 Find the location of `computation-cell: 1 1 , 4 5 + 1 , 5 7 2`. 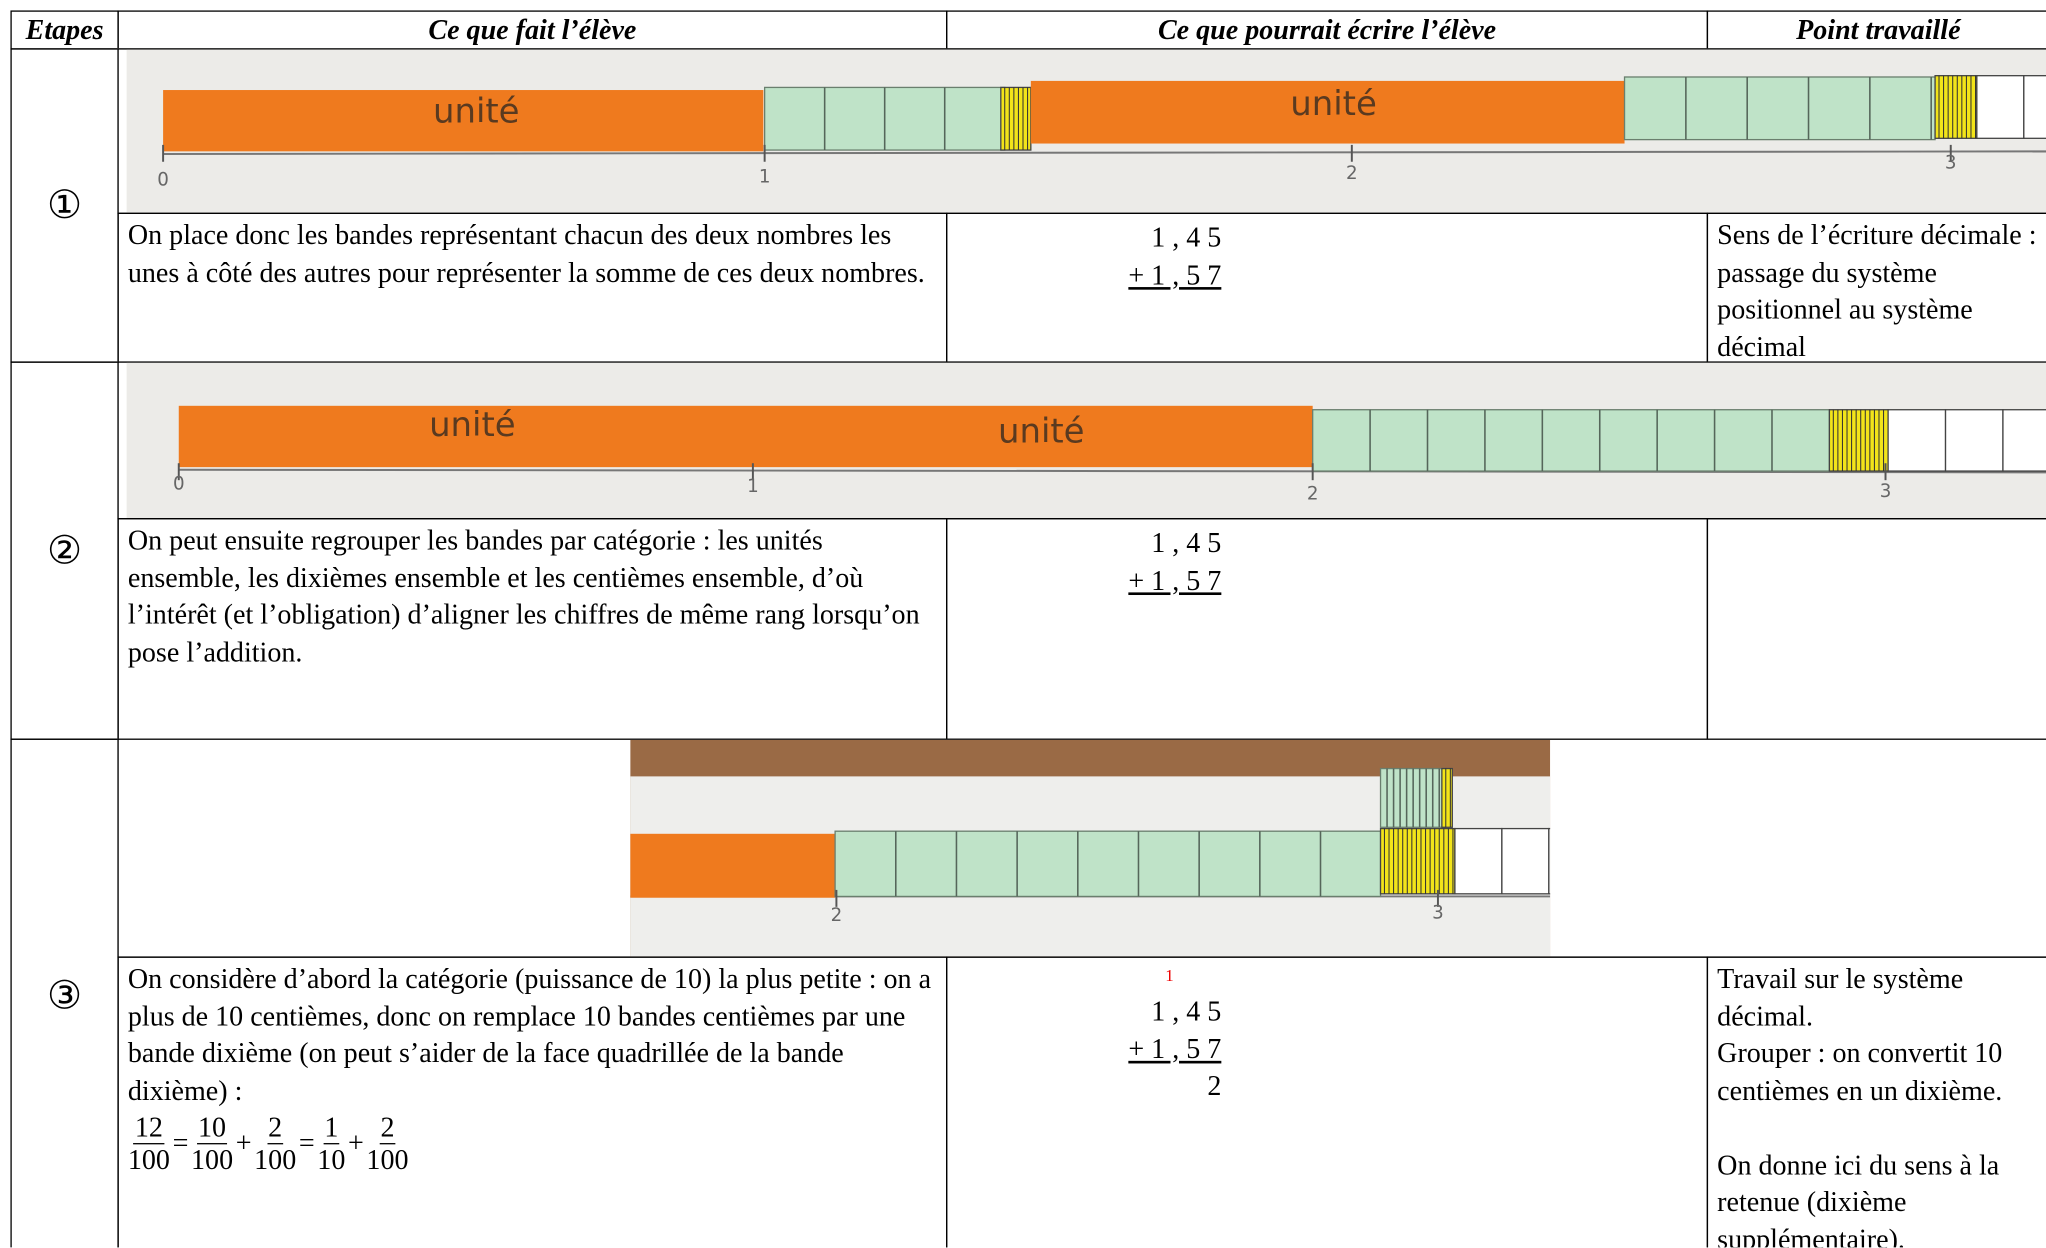

computation-cell: 1 1 , 4 5 + 1 , 5 7 2 is located at coordinates (1327, 1102).